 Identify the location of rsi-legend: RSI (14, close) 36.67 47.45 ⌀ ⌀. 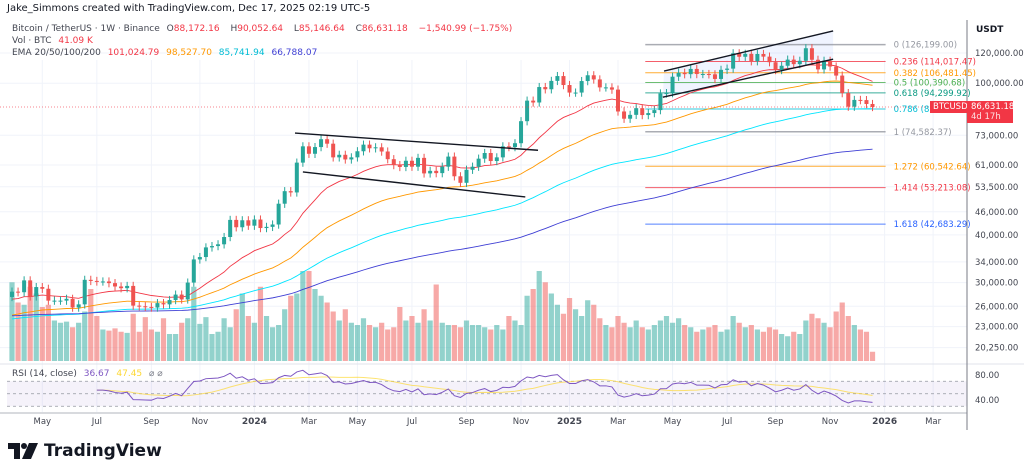
(89, 374).